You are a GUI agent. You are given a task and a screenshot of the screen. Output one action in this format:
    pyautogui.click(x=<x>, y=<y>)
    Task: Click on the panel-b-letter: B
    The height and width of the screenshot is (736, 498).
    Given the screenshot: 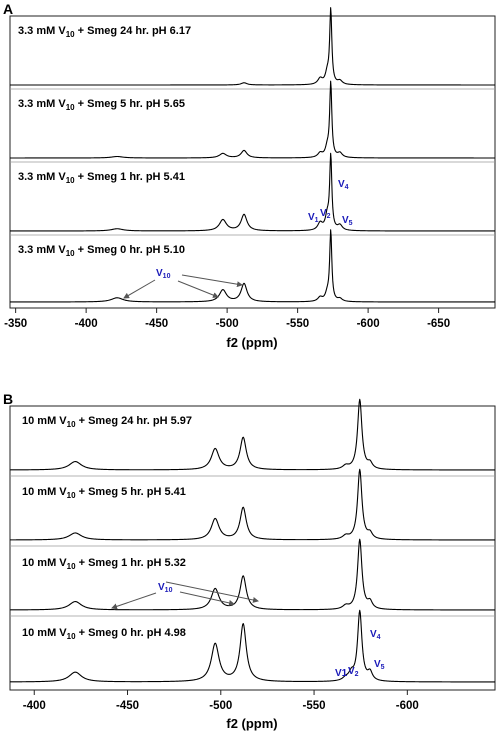 What is the action you would take?
    pyautogui.click(x=8, y=399)
    